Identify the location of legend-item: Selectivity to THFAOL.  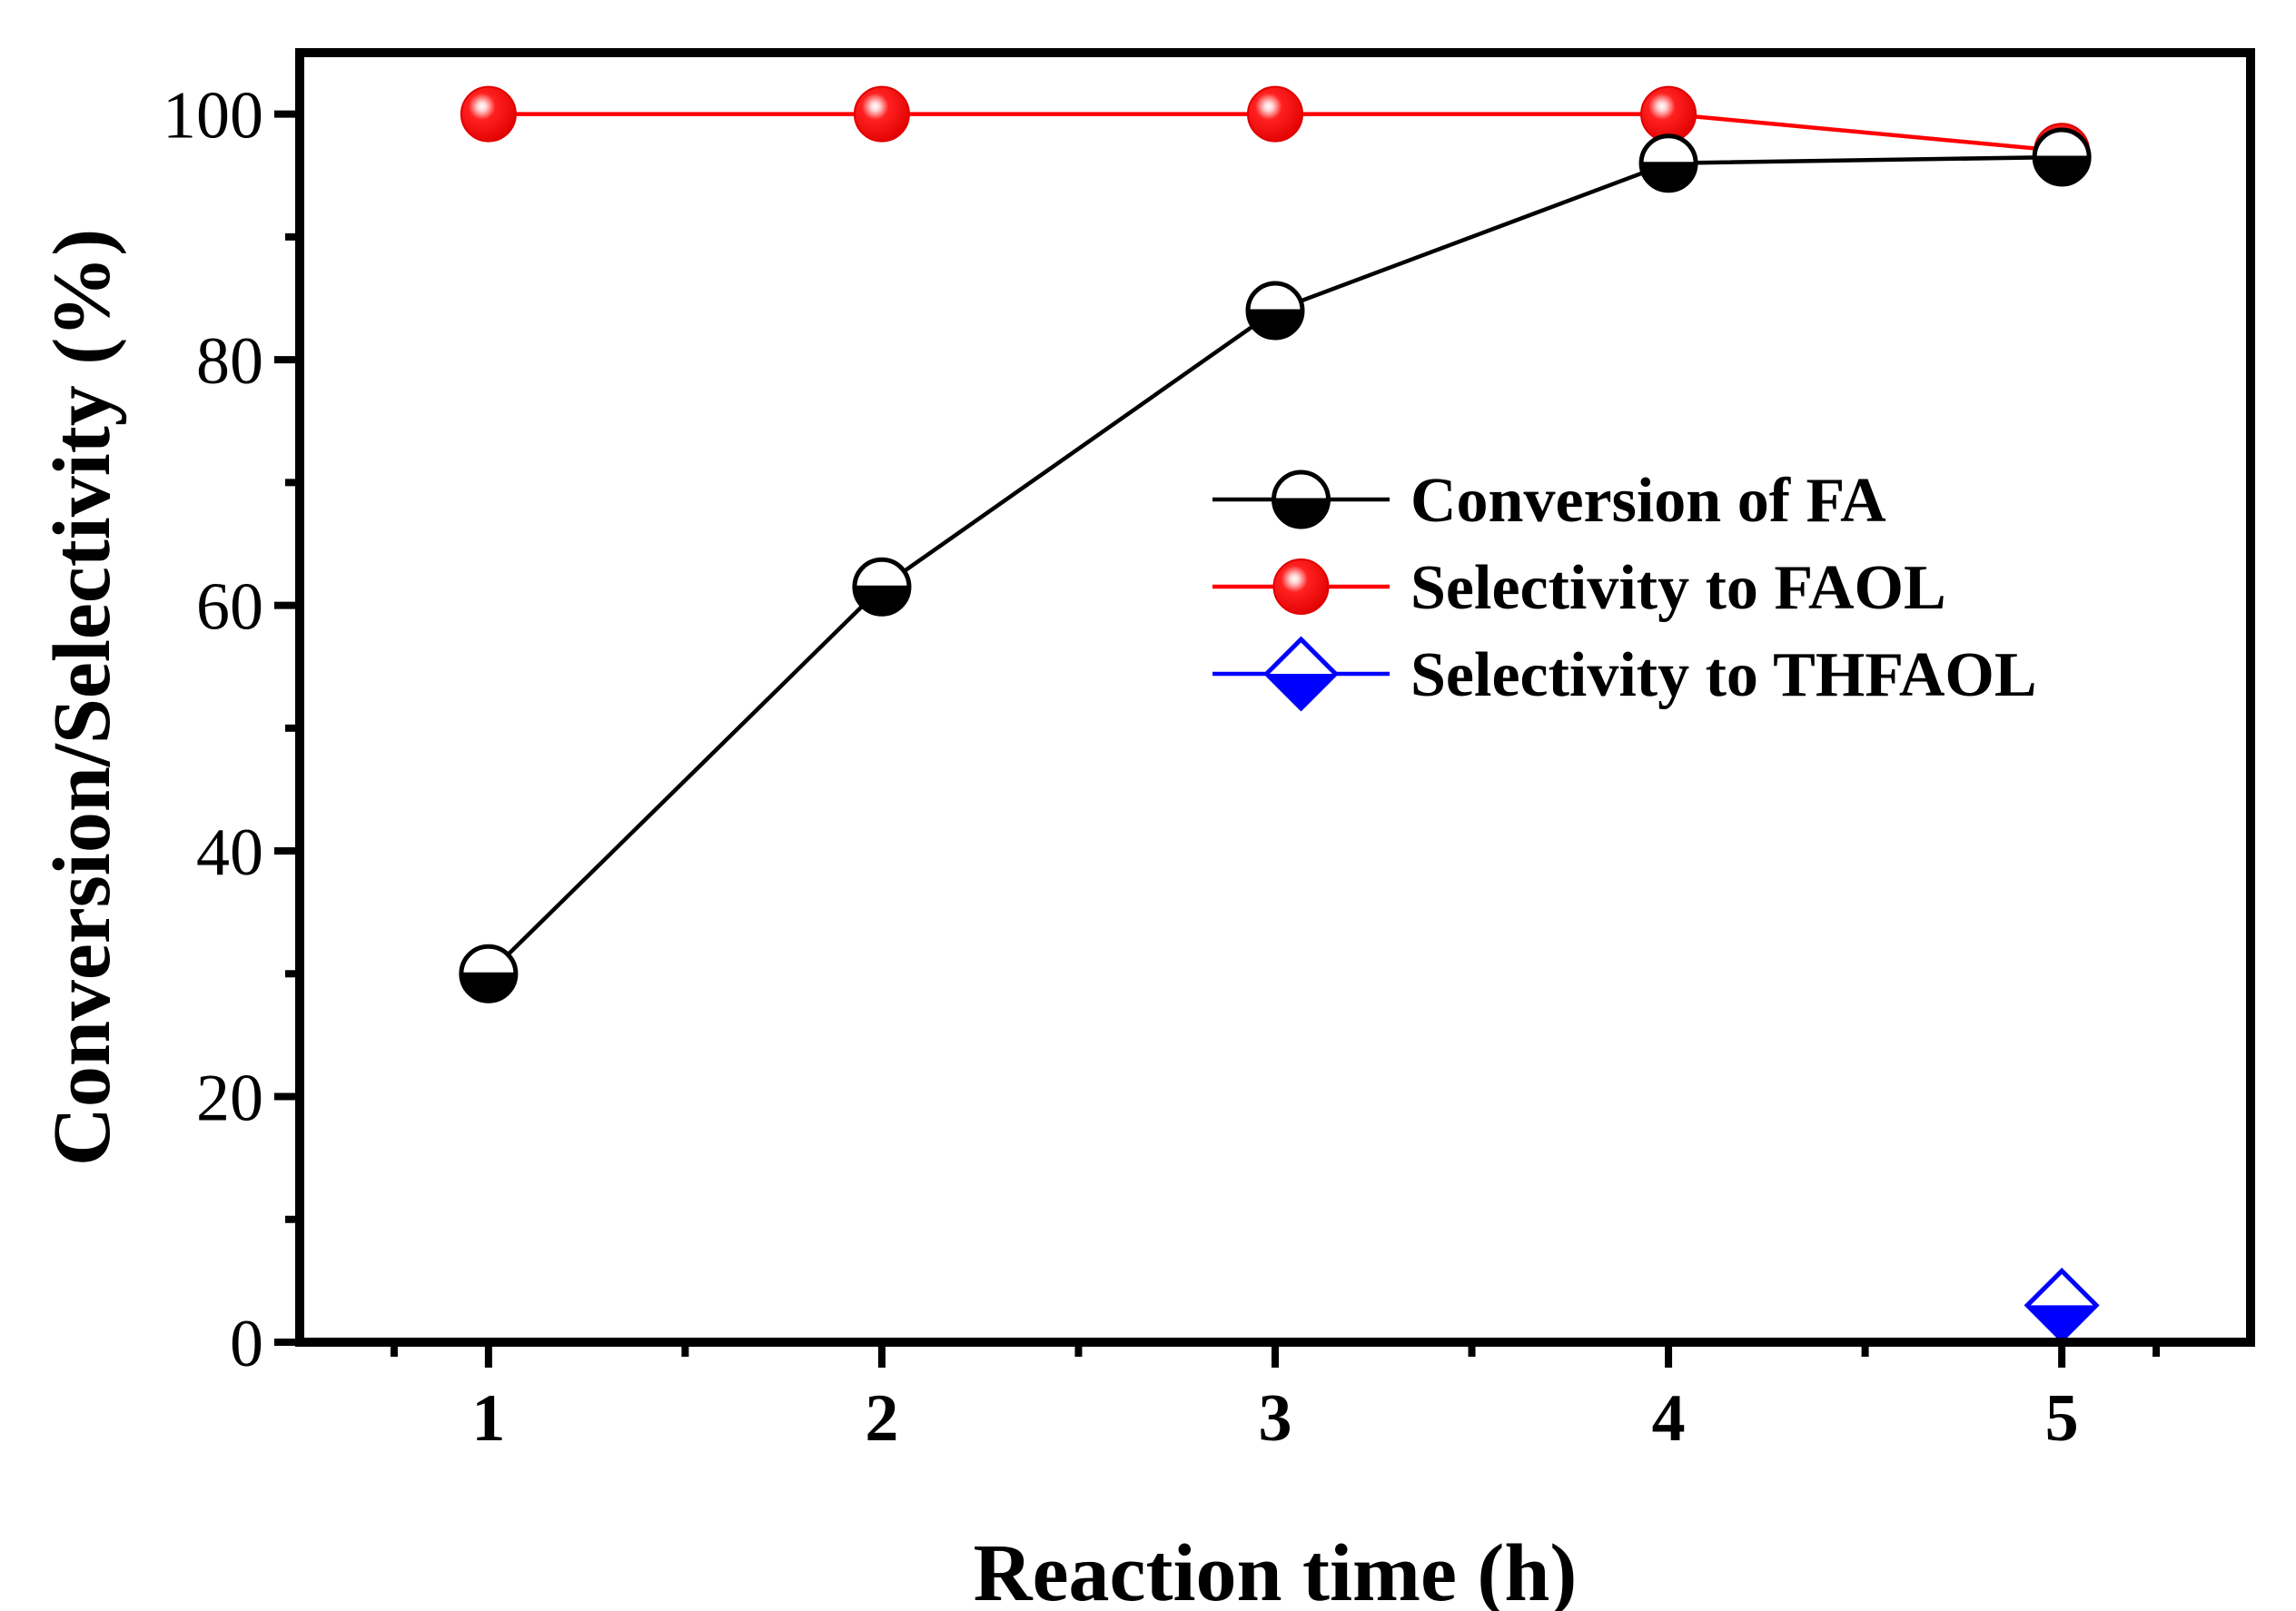
(1624, 674).